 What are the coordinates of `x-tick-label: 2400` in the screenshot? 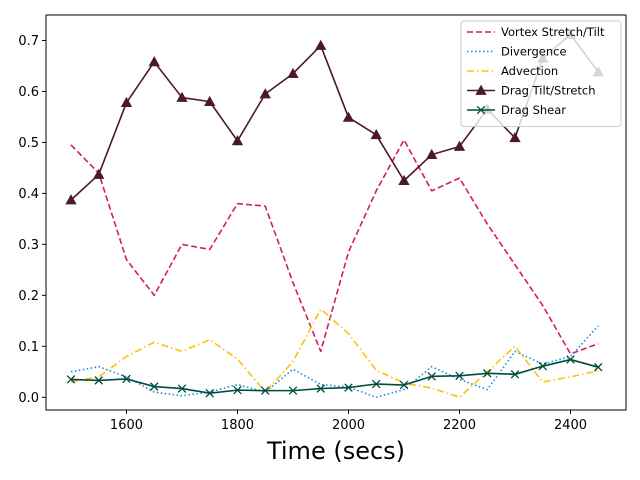 It's located at (570, 425).